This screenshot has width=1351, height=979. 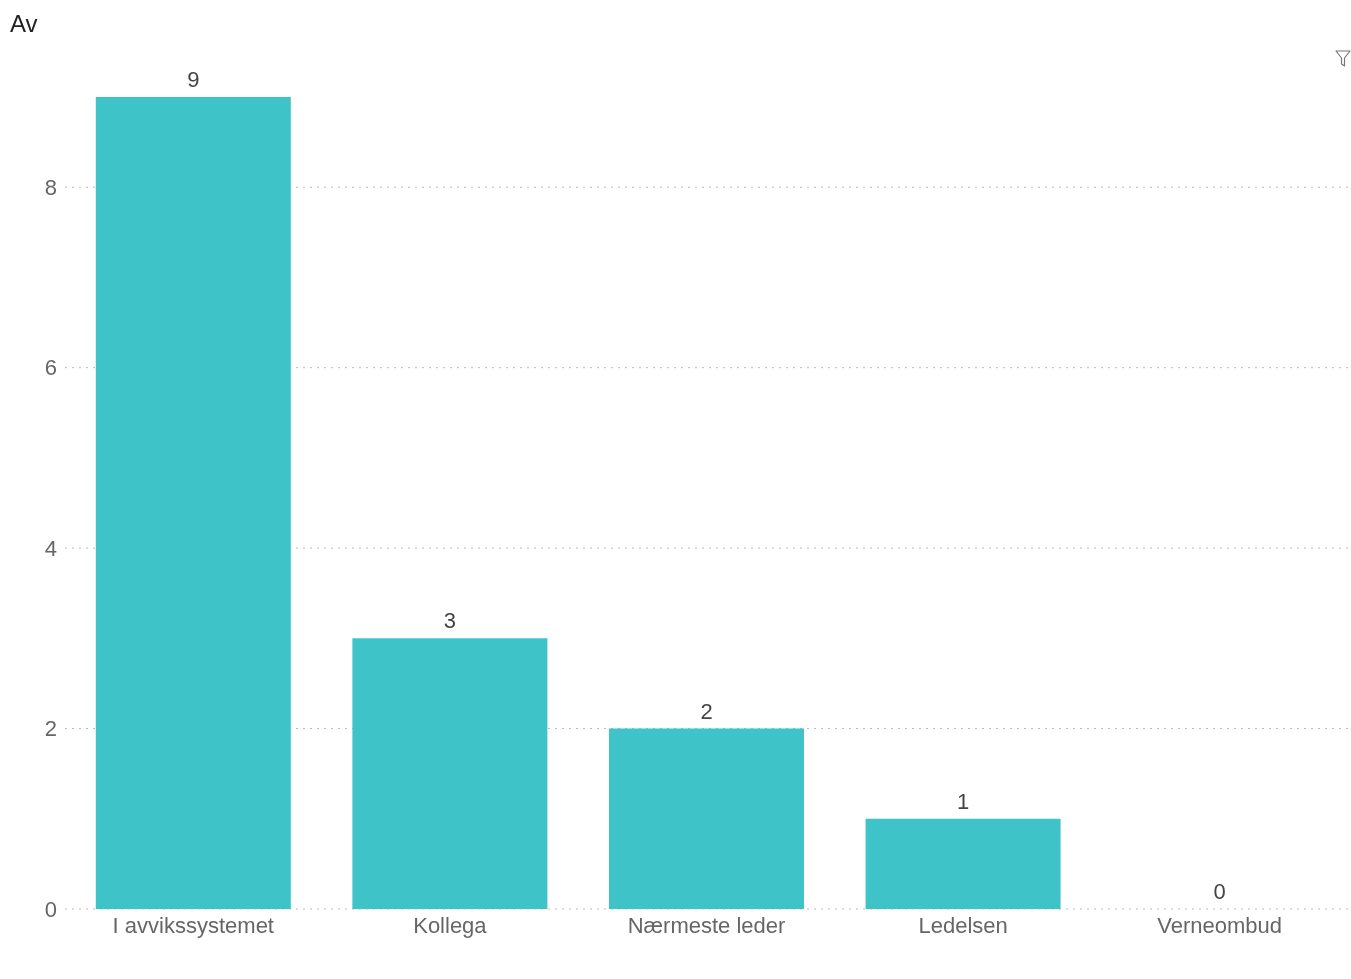 I want to click on y-tick-label: 2, so click(x=50, y=729).